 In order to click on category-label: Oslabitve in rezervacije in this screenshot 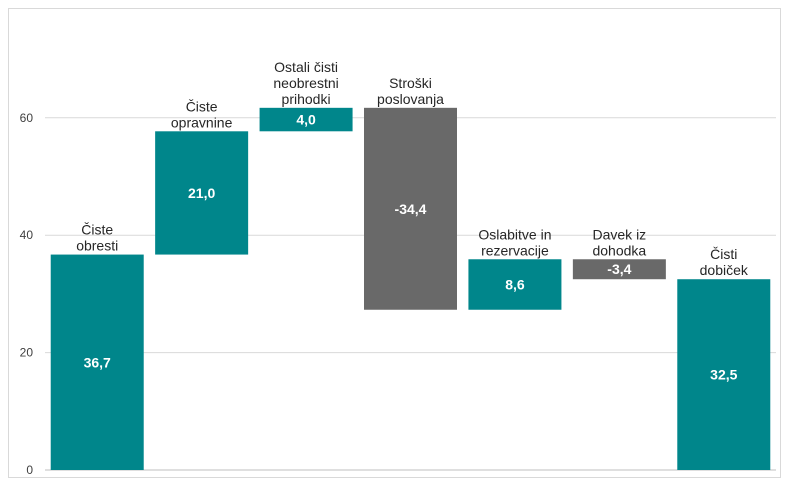, I will do `click(514, 242)`.